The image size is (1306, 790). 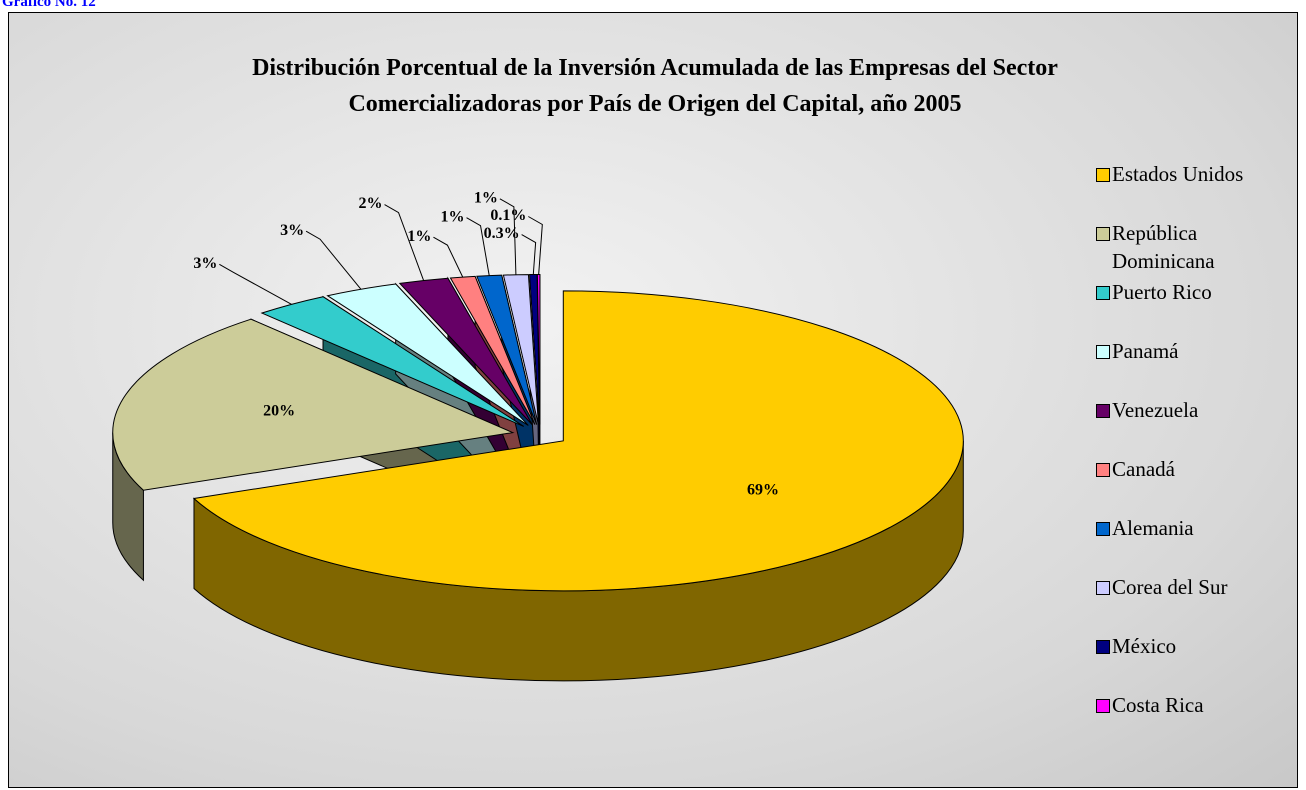 What do you see at coordinates (371, 203) in the screenshot?
I see `data-label: 2%` at bounding box center [371, 203].